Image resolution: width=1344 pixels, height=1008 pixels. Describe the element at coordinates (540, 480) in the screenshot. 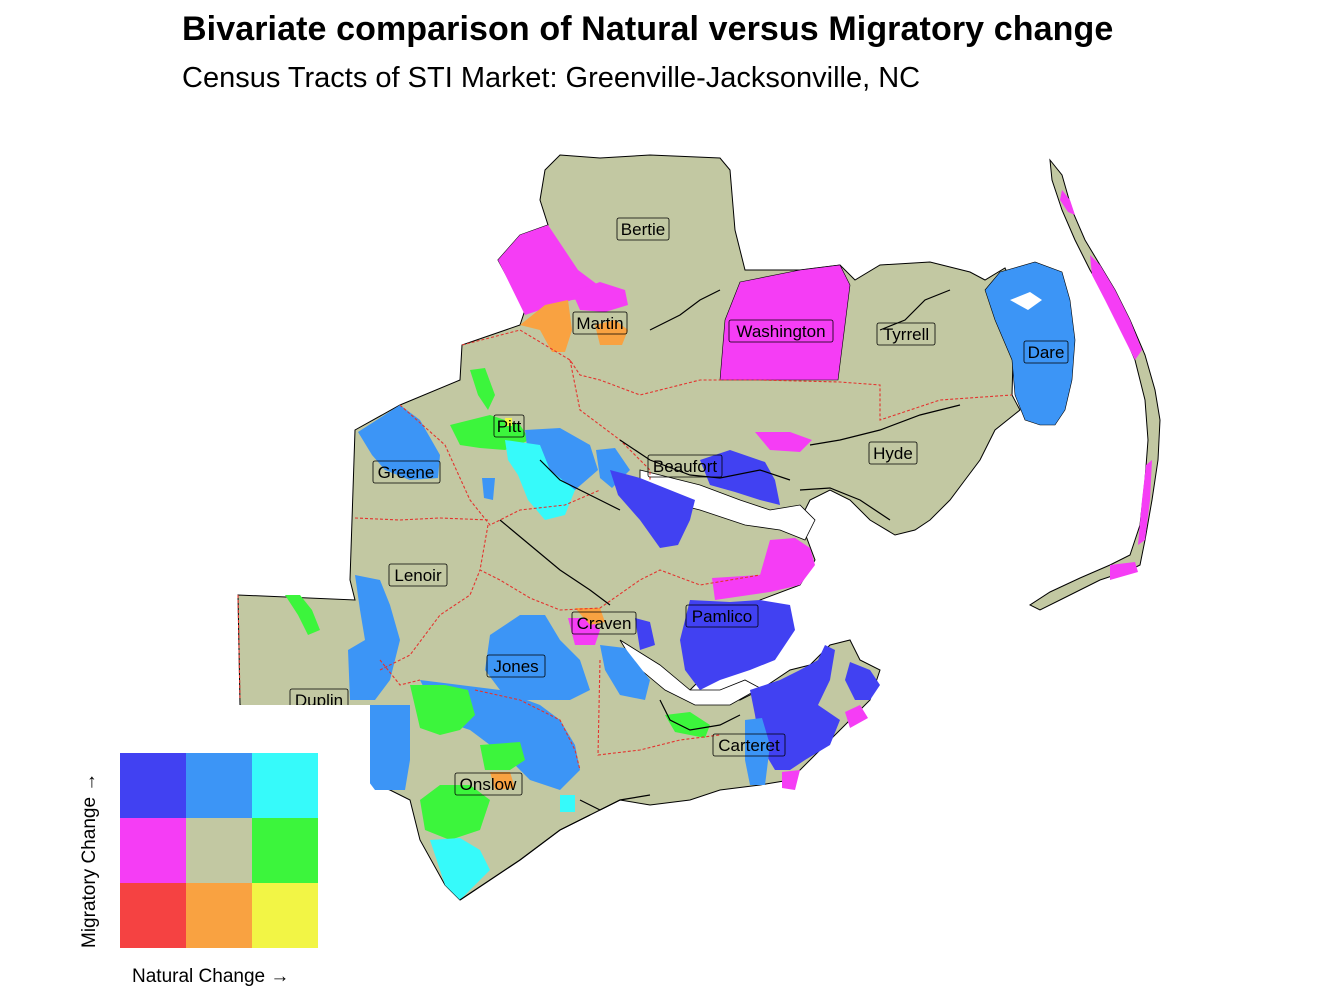

I see `tract-pitt-cyan` at that location.